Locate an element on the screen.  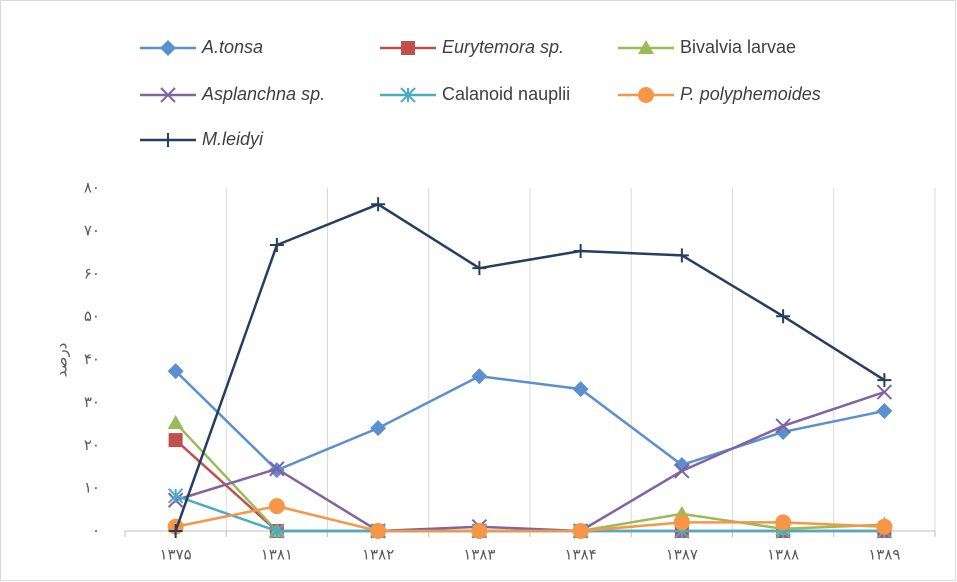
legend-label: Eurytemora sp. is located at coordinates (503, 47).